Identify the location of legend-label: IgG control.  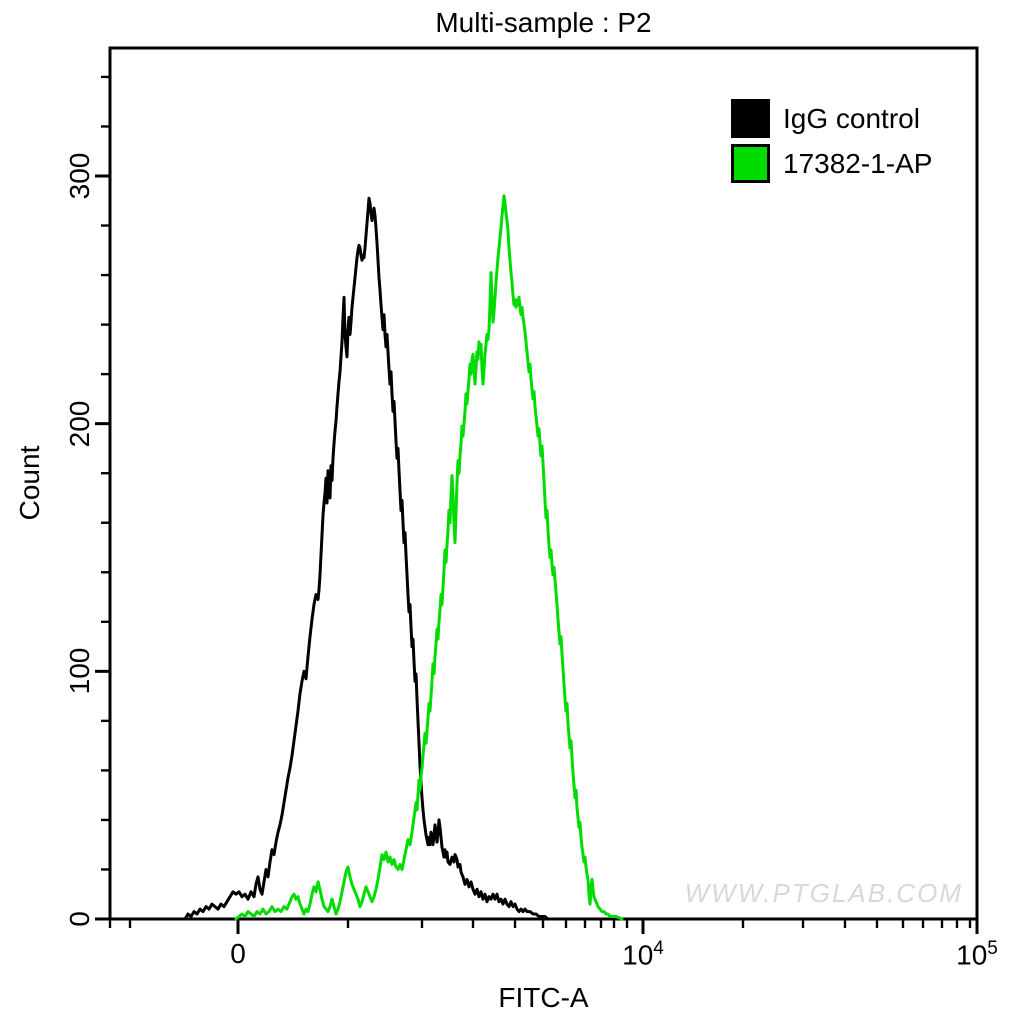
(851, 118).